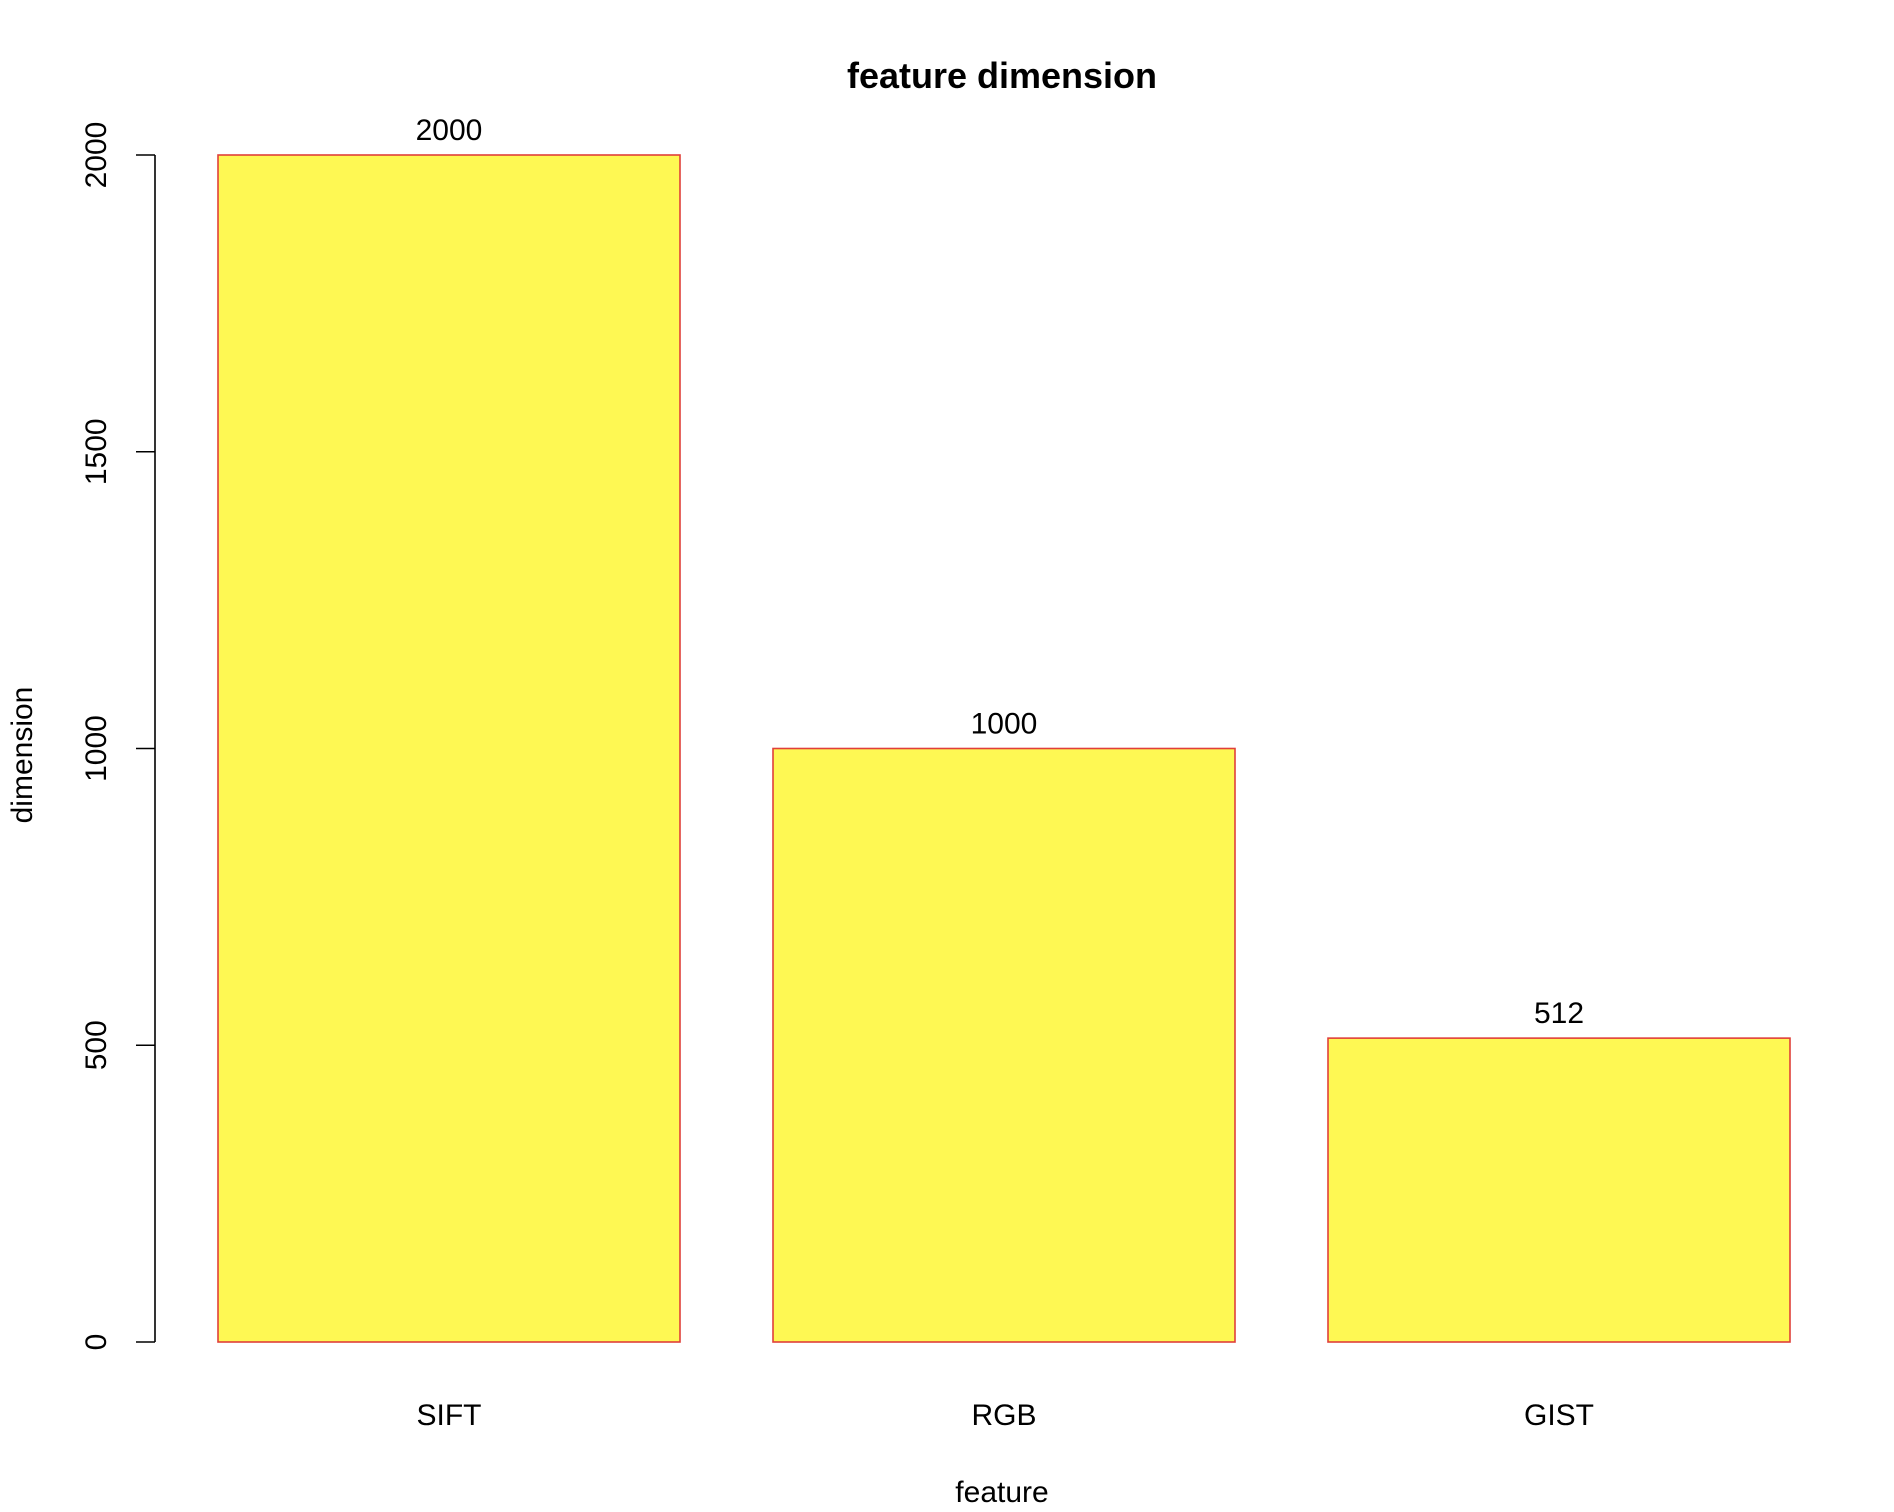  I want to click on y-tick-label: 500, so click(96, 1045).